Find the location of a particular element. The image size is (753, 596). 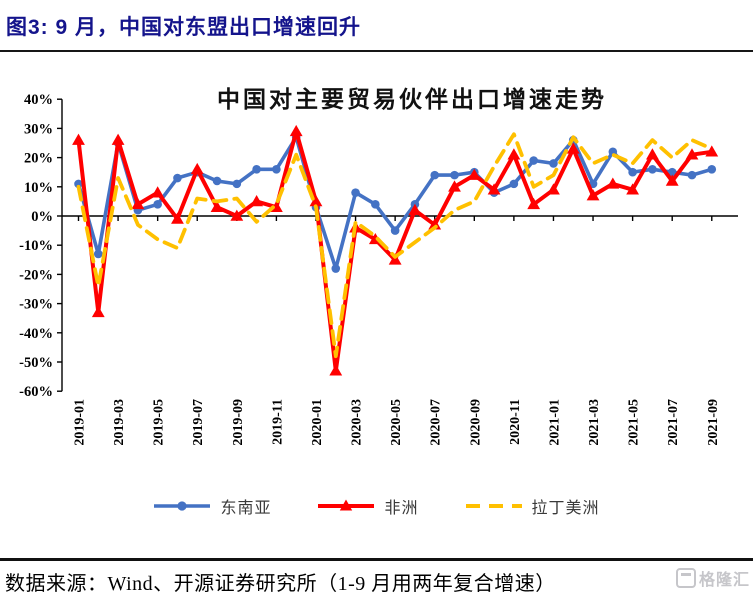

x-tick-label: 2019-11 is located at coordinates (277, 422).